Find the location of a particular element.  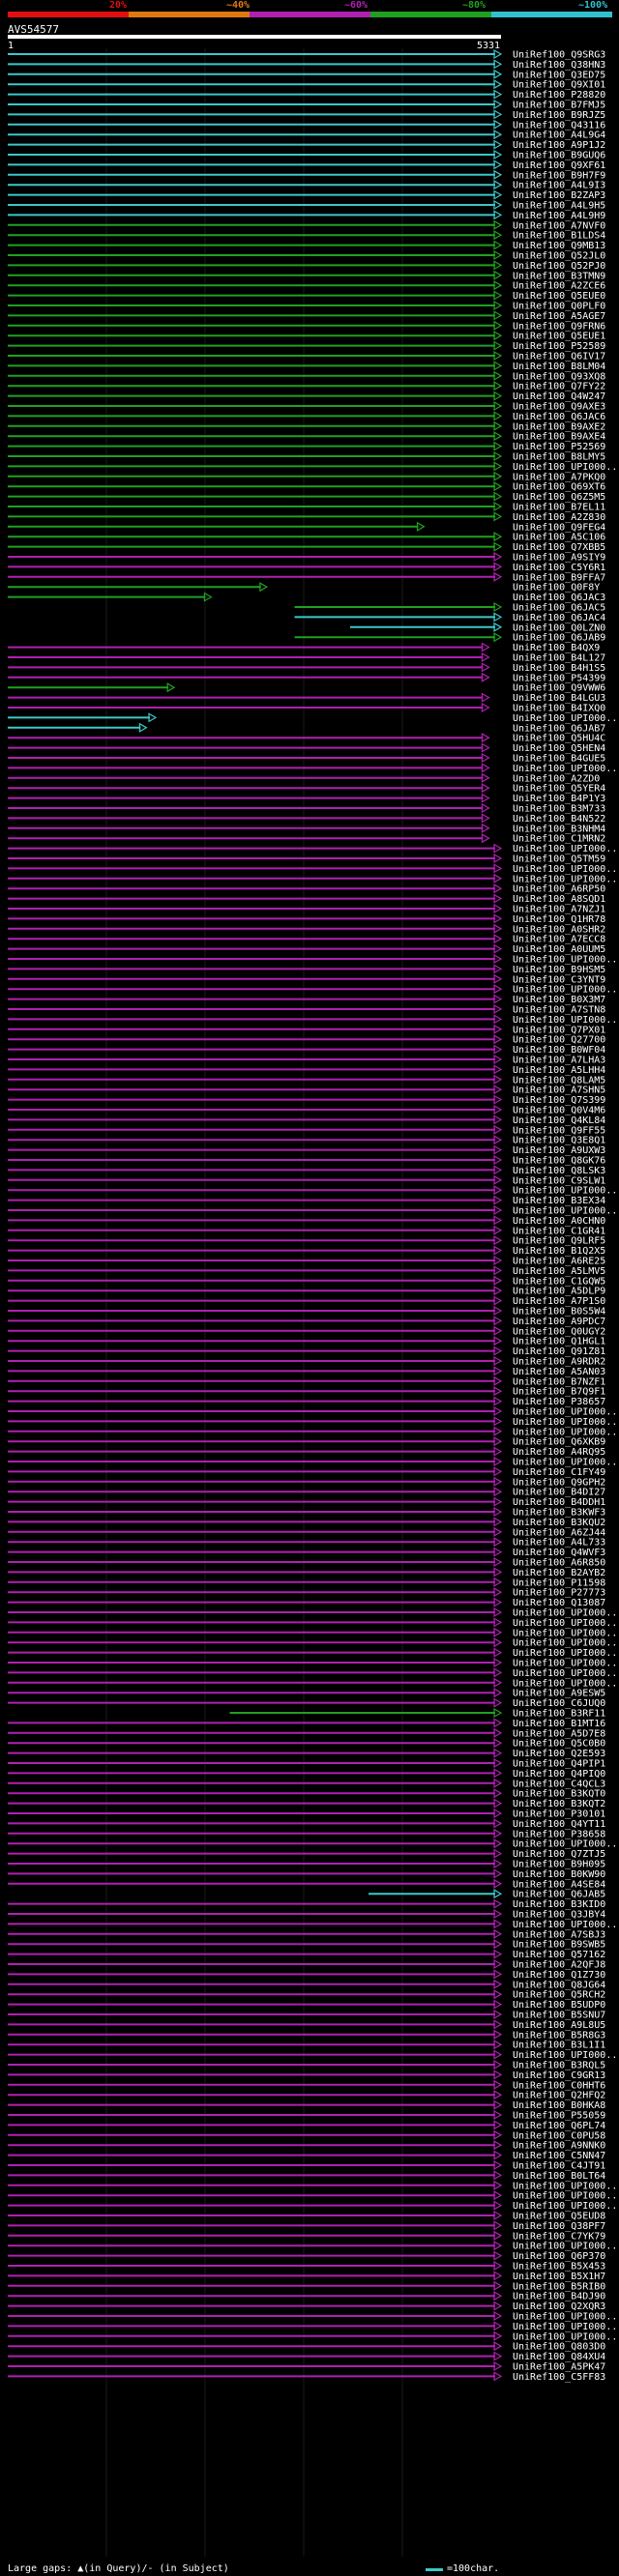

hit-label: UniRef100_B4H1S5 is located at coordinates (559, 668).